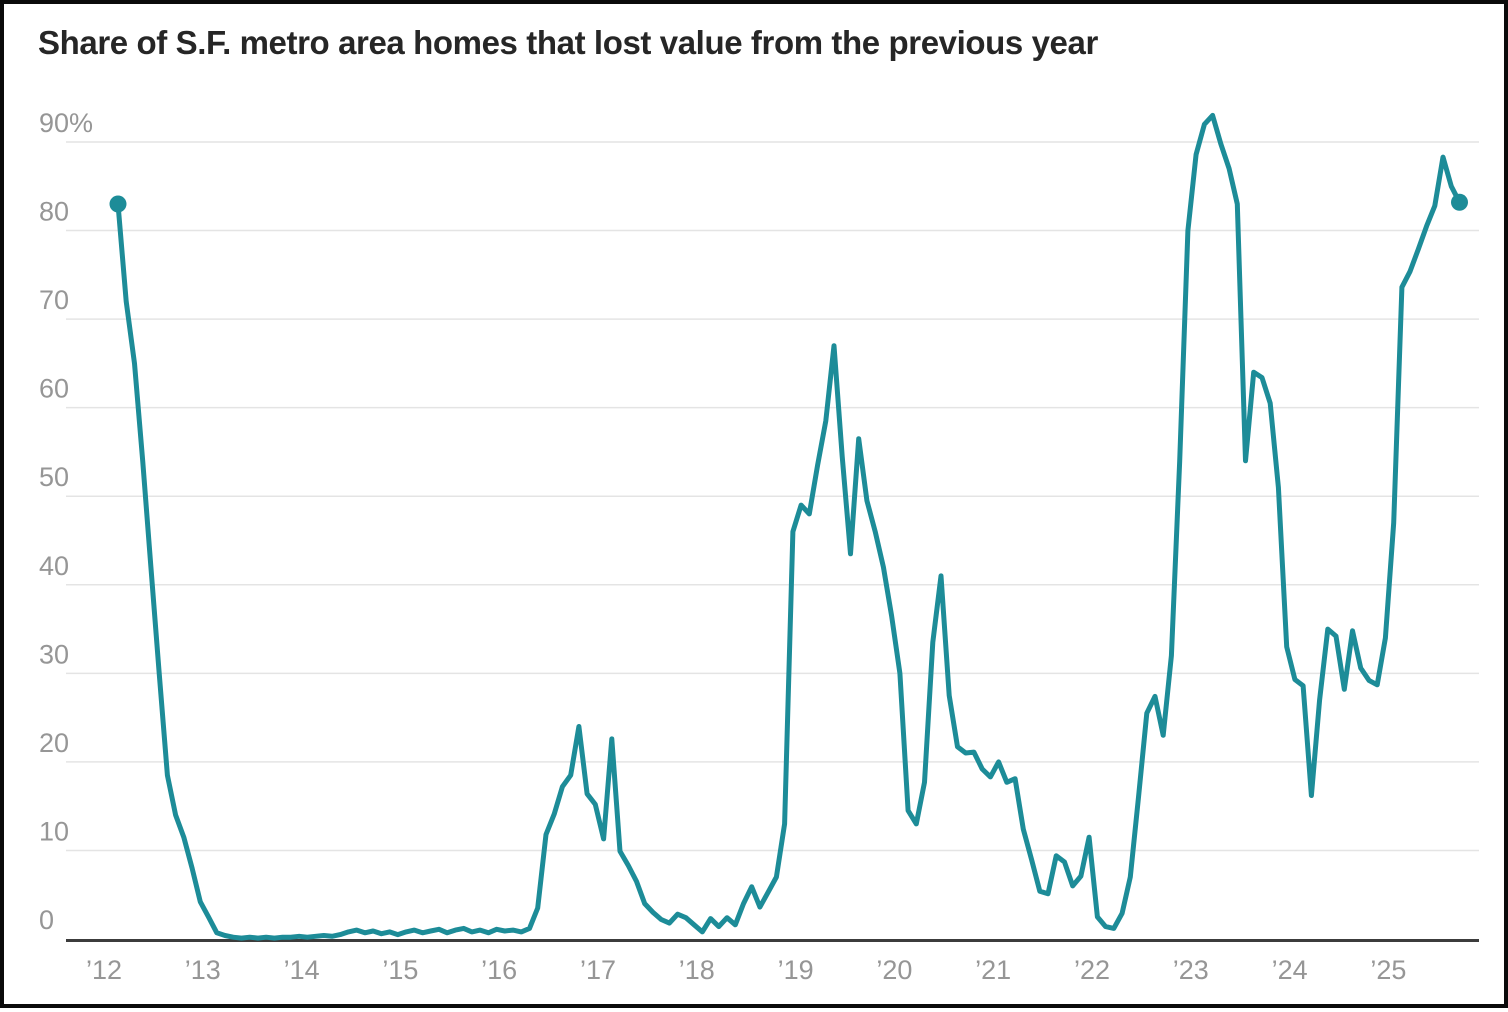 The image size is (1508, 1012). Describe the element at coordinates (54, 654) in the screenshot. I see `y-tick-label: 30` at that location.